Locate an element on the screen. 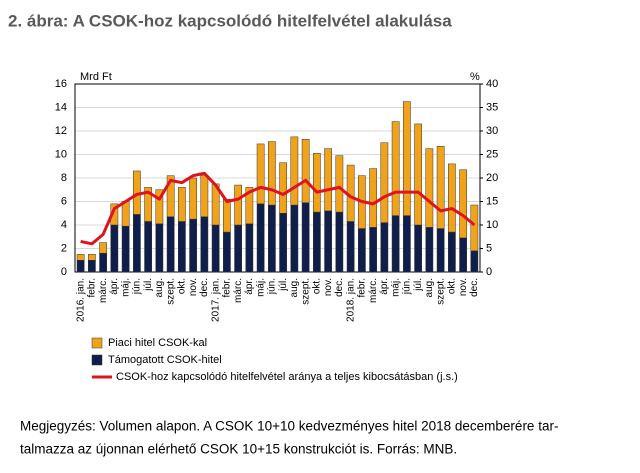 Image resolution: width=640 pixels, height=473 pixels. y-tick-label: 6 is located at coordinates (64, 201).